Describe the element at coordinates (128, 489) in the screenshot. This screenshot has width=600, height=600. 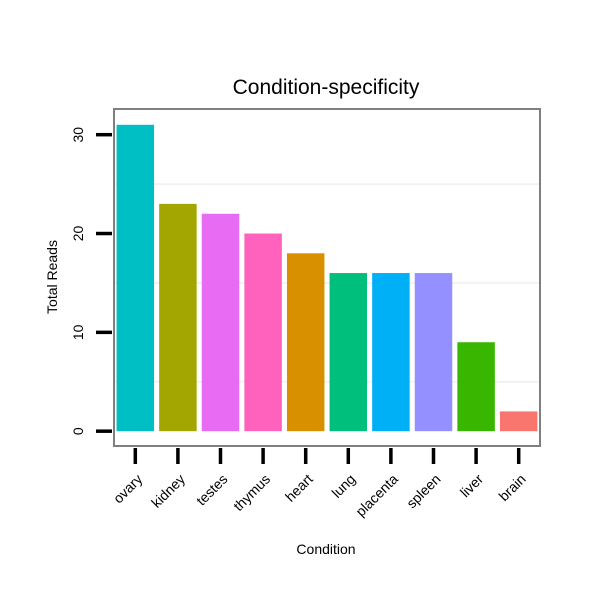
I see `x-tick-label-ovary: ovary` at that location.